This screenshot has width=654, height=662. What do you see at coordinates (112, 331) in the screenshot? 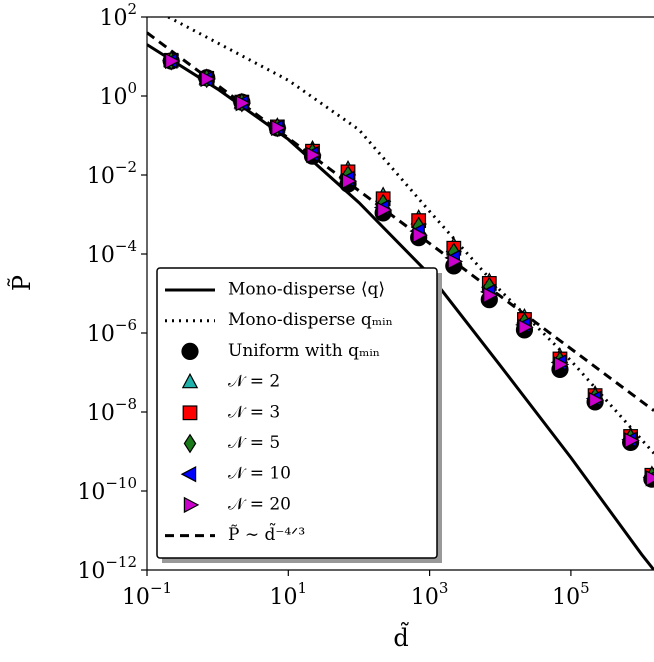
I see `y-tick-label: 10⁻⁶` at bounding box center [112, 331].